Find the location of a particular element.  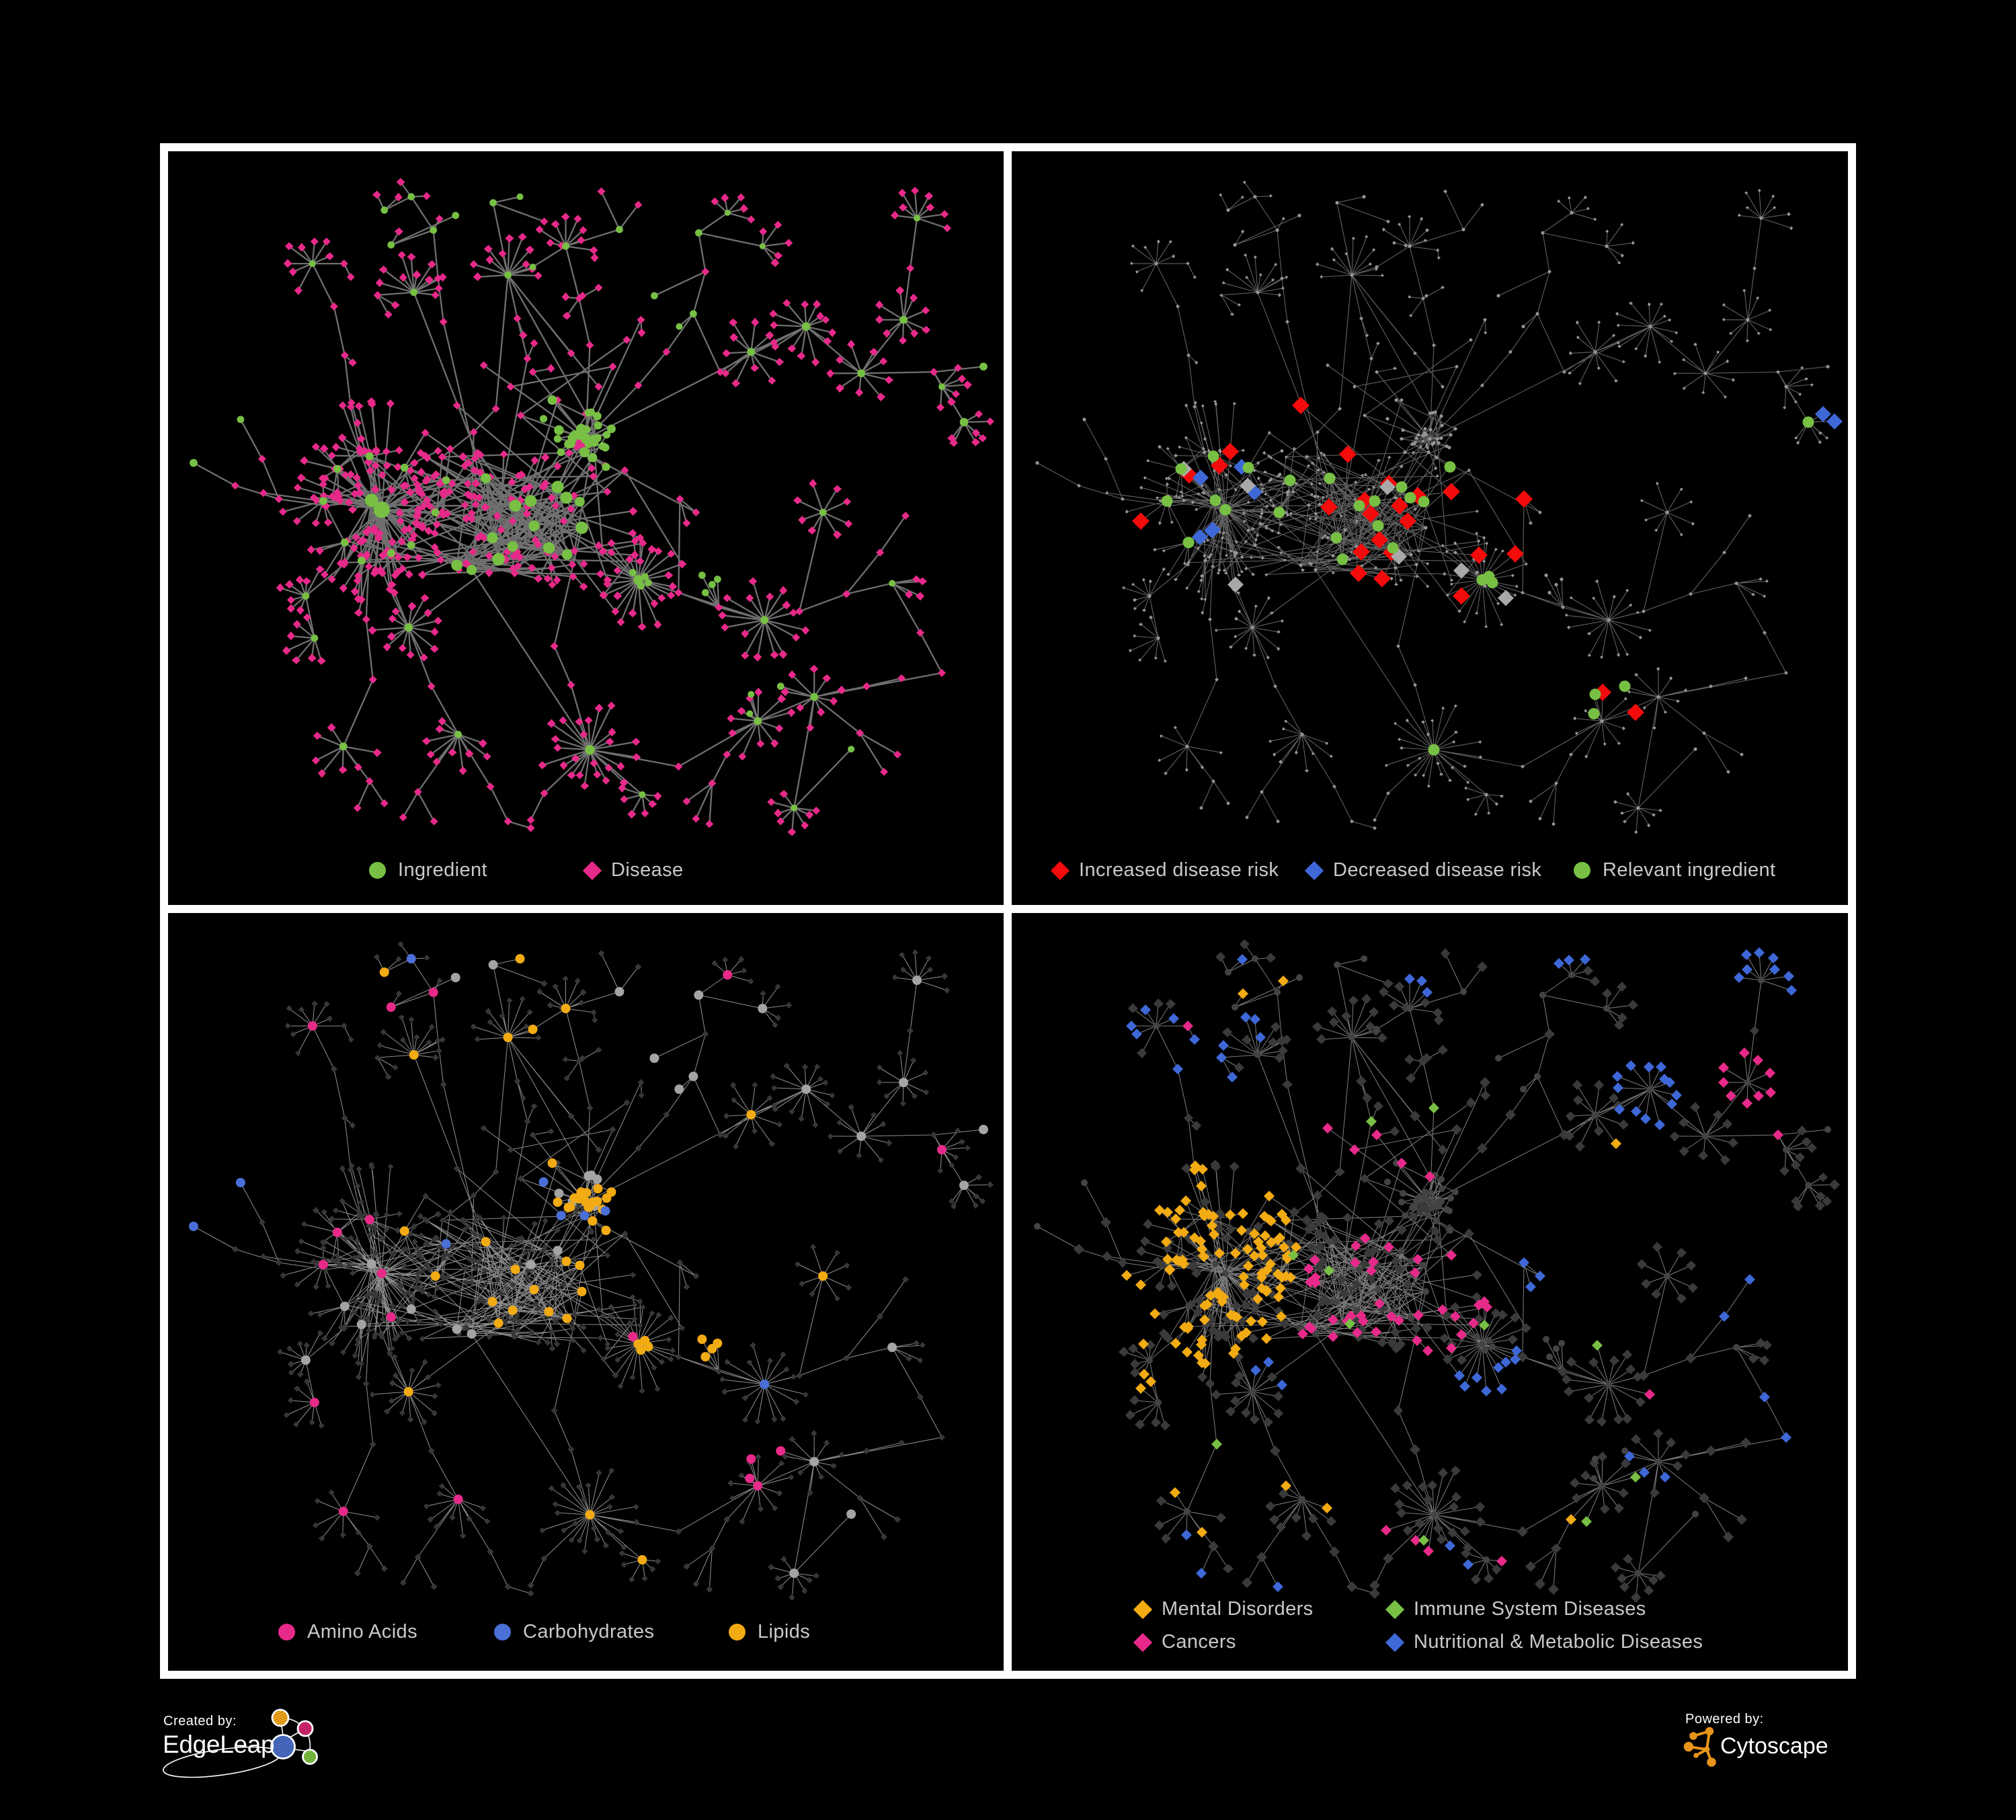

svg-text: EdgeLeap is located at coordinates (218, 1744).